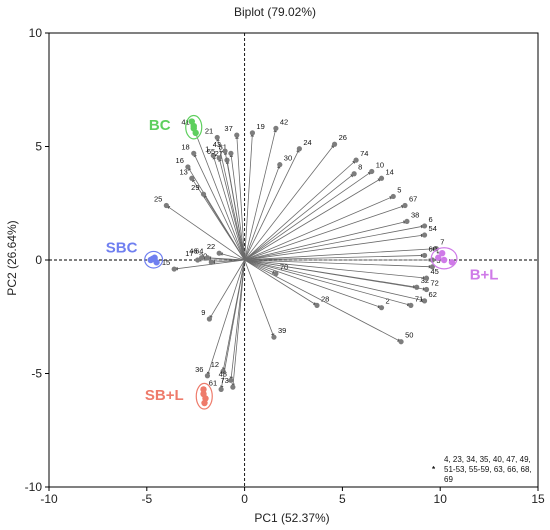 This screenshot has height=530, width=550. What do you see at coordinates (195, 187) in the screenshot?
I see `loading-label: 29` at bounding box center [195, 187].